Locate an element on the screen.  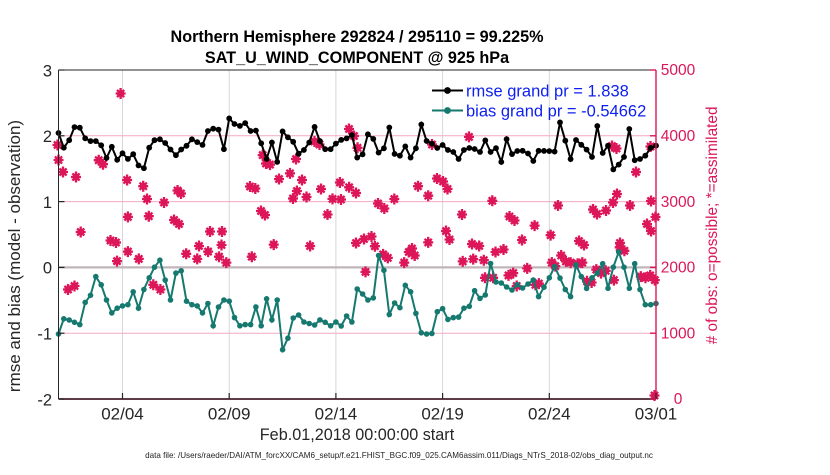
svg-text: 02/09 is located at coordinates (229, 414).